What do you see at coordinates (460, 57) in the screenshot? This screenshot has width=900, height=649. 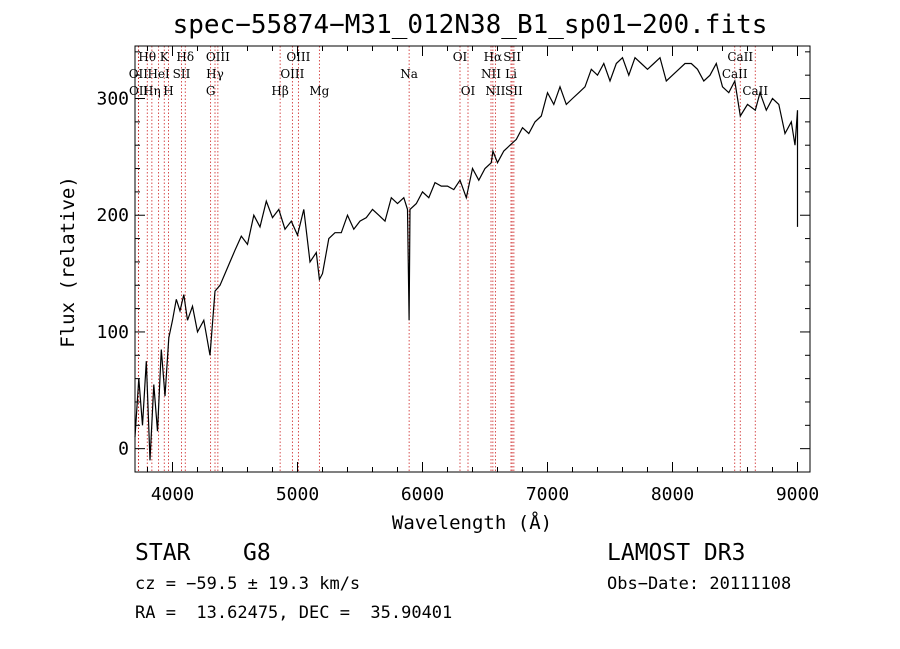 I see `line-marker-label-5: OI` at bounding box center [460, 57].